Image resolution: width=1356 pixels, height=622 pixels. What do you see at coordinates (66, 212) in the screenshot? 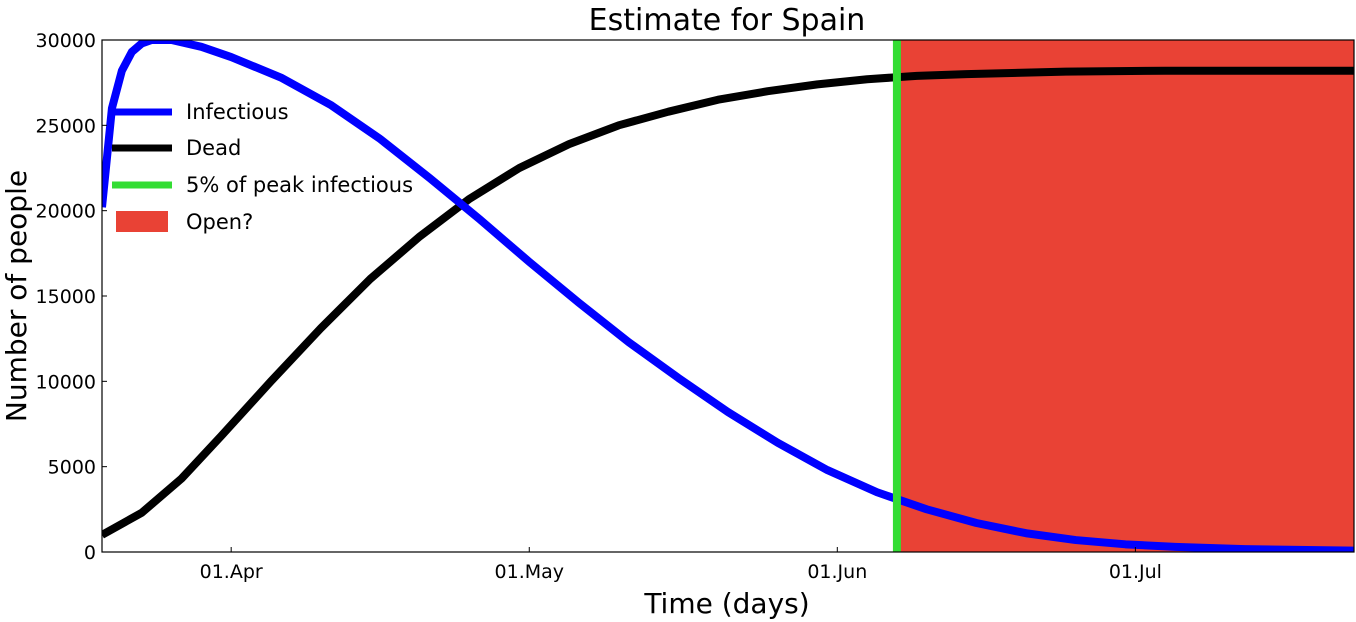
I see `y-tick-label: 20000` at bounding box center [66, 212].